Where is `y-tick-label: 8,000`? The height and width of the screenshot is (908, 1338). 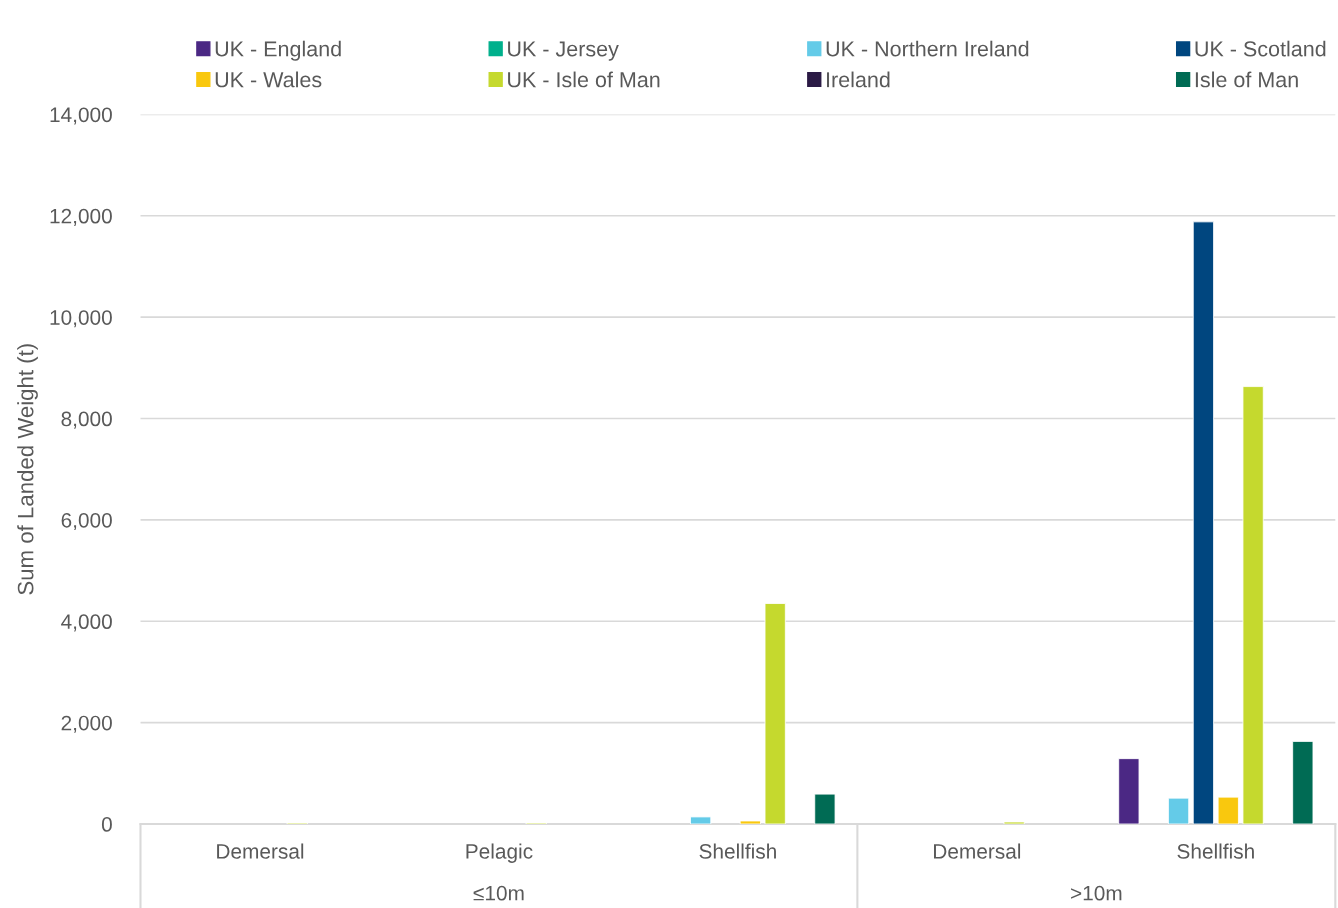 y-tick-label: 8,000 is located at coordinates (86, 420).